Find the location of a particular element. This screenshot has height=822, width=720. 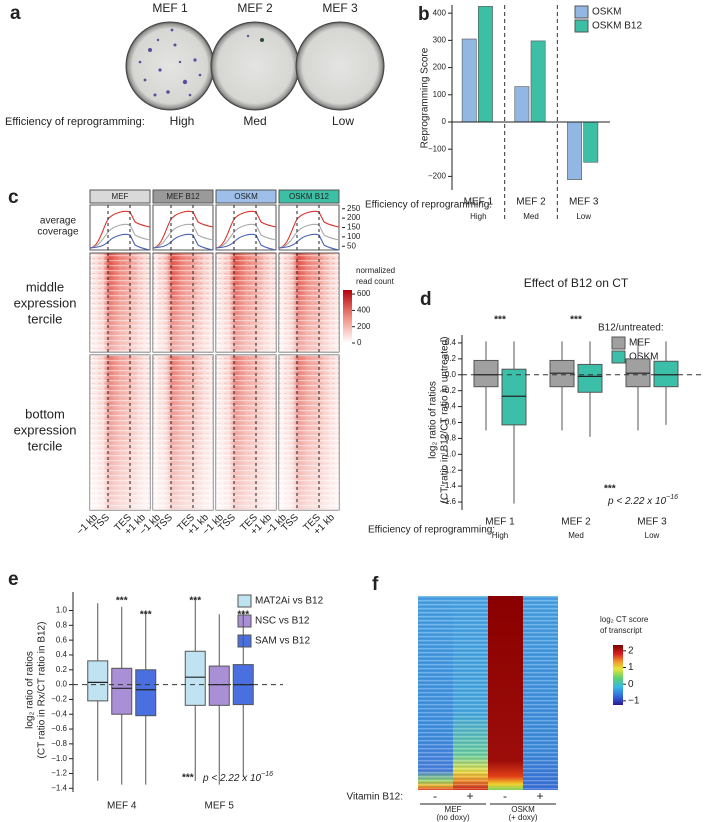

group-name: MEF is located at coordinates (453, 809).